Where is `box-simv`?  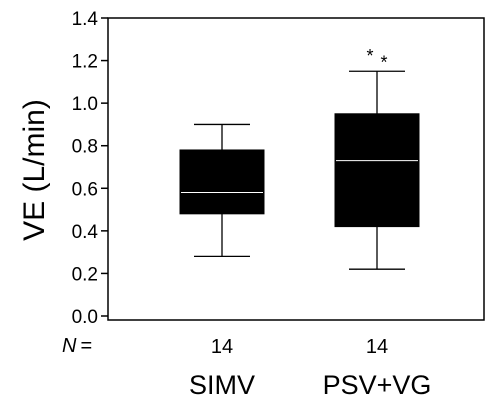
box-simv is located at coordinates (222, 190).